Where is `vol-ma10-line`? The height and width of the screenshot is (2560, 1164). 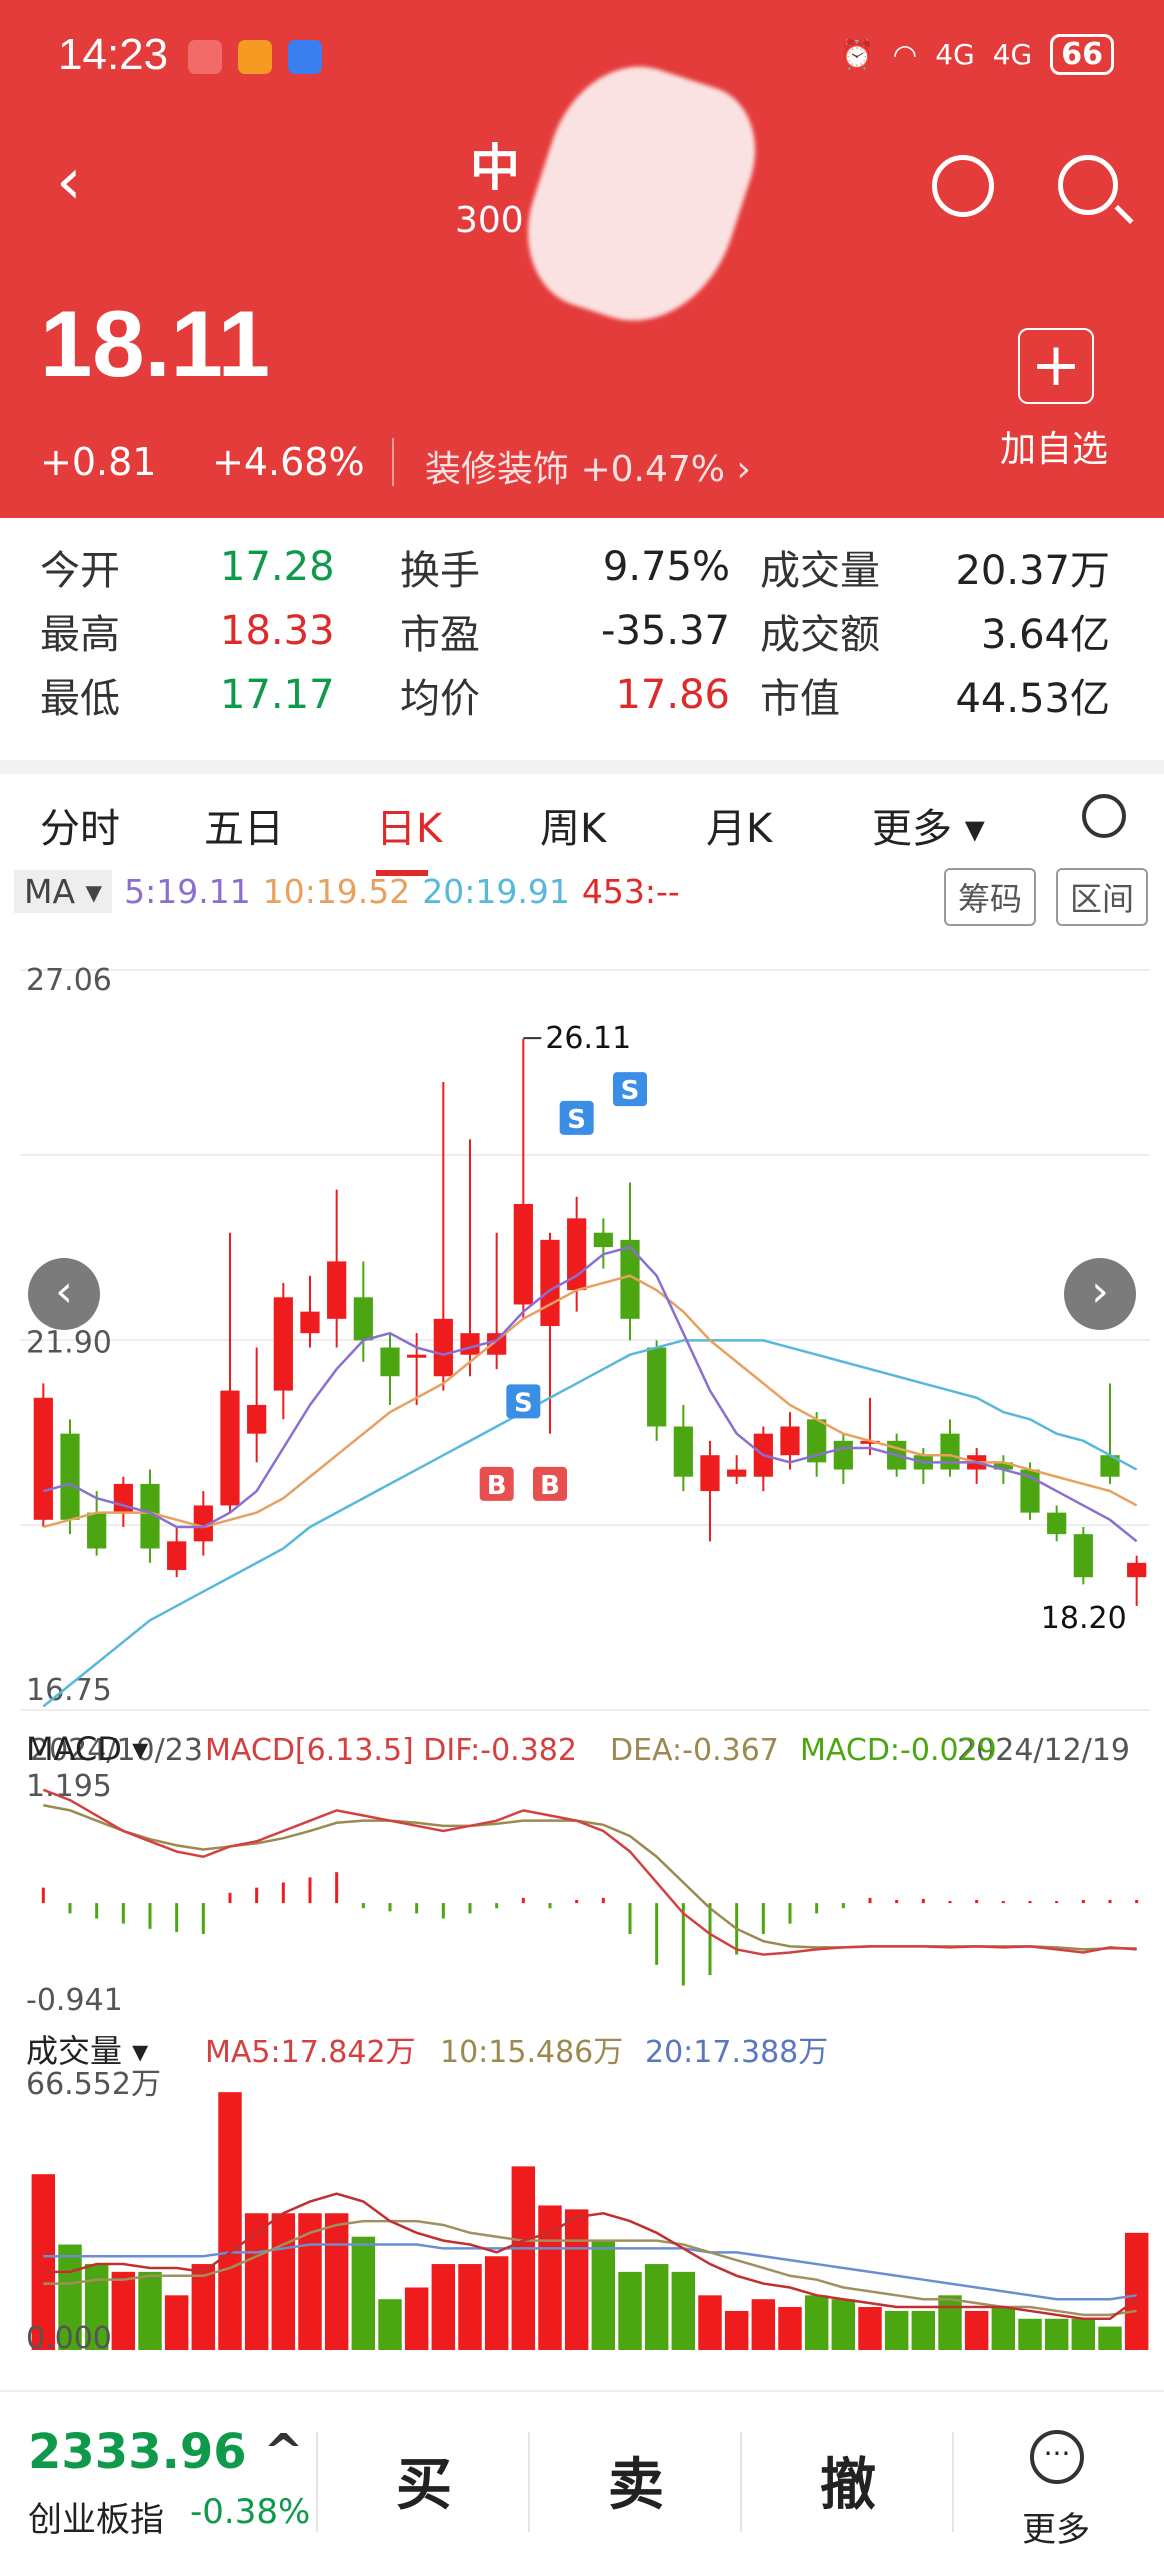 vol-ma10-line is located at coordinates (590, 2268).